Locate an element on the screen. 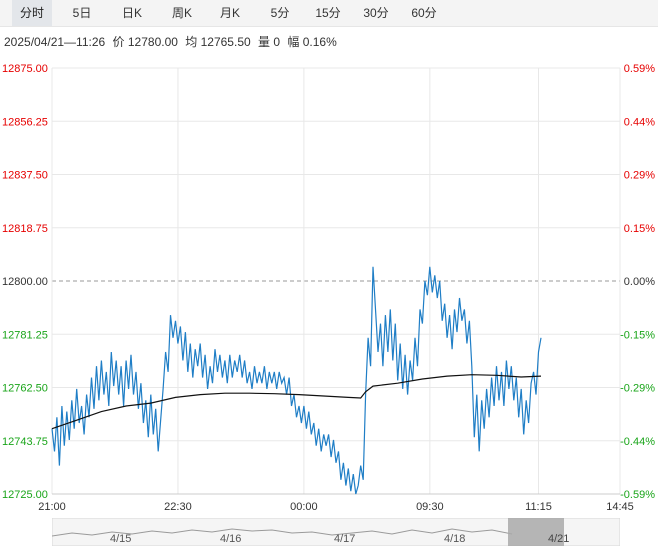 The image size is (658, 546). right-axis-label: -0.29% is located at coordinates (637, 389).